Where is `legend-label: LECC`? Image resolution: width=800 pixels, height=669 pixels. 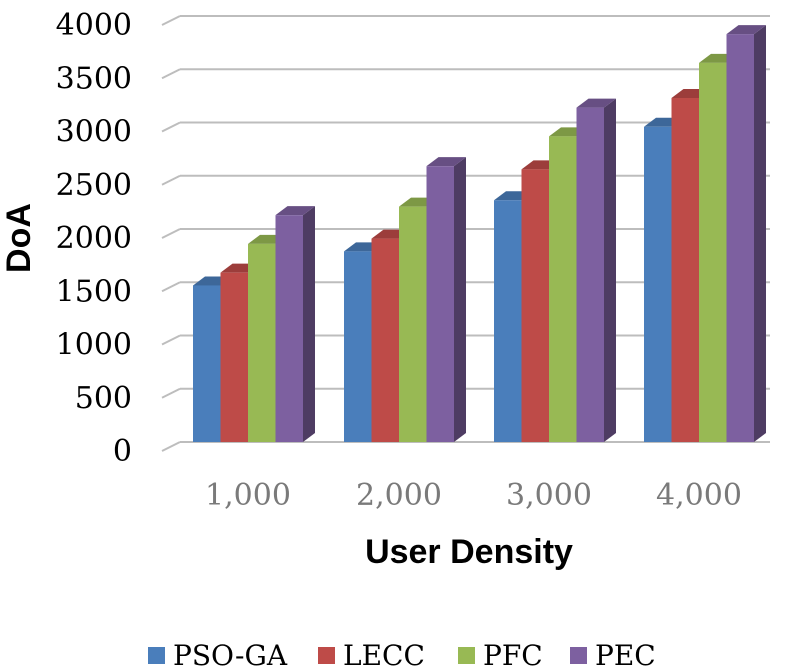
legend-label: LECC is located at coordinates (384, 654).